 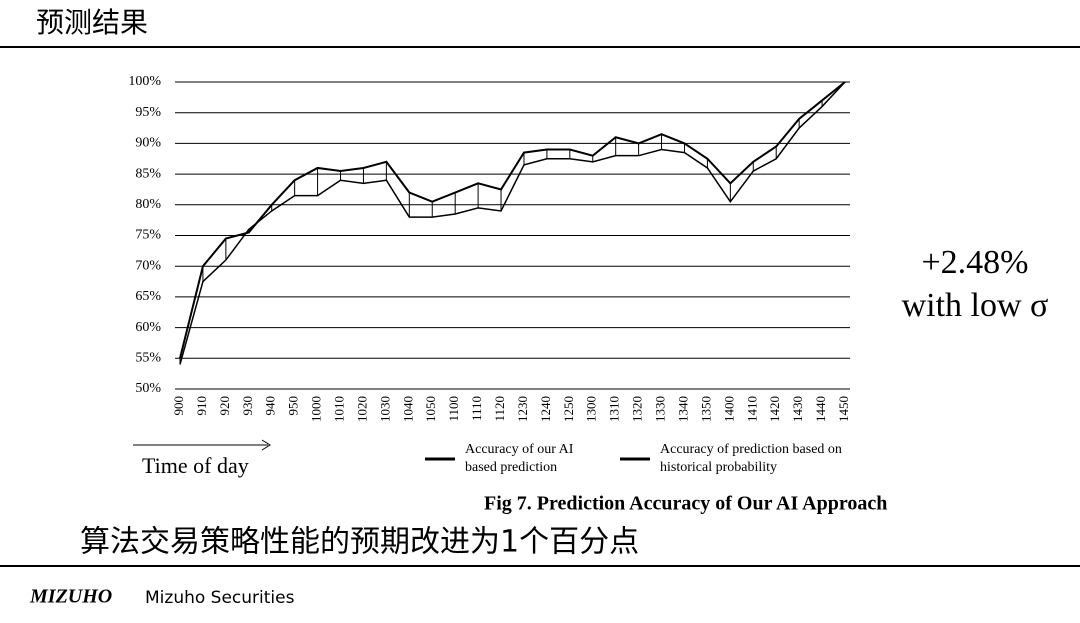 I want to click on conclusion: 算法交易策略性能的预期改进为1个百分点, so click(x=359, y=542).